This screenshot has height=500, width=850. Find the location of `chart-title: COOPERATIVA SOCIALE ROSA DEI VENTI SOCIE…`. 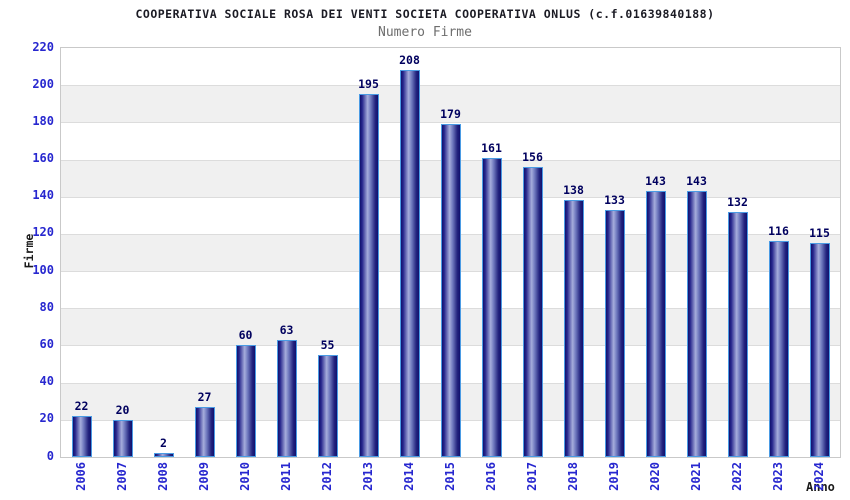

chart-title: COOPERATIVA SOCIALE ROSA DEI VENTI SOCIE… is located at coordinates (425, 14).